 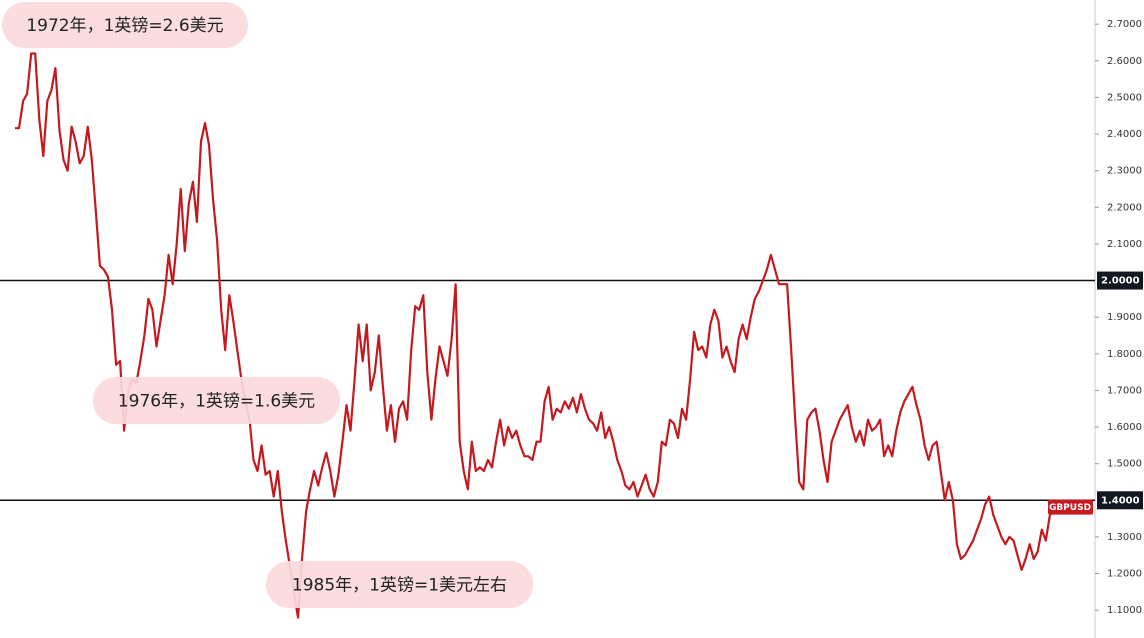 What do you see at coordinates (1124, 317) in the screenshot?
I see `y-tick-label: 1.9000` at bounding box center [1124, 317].